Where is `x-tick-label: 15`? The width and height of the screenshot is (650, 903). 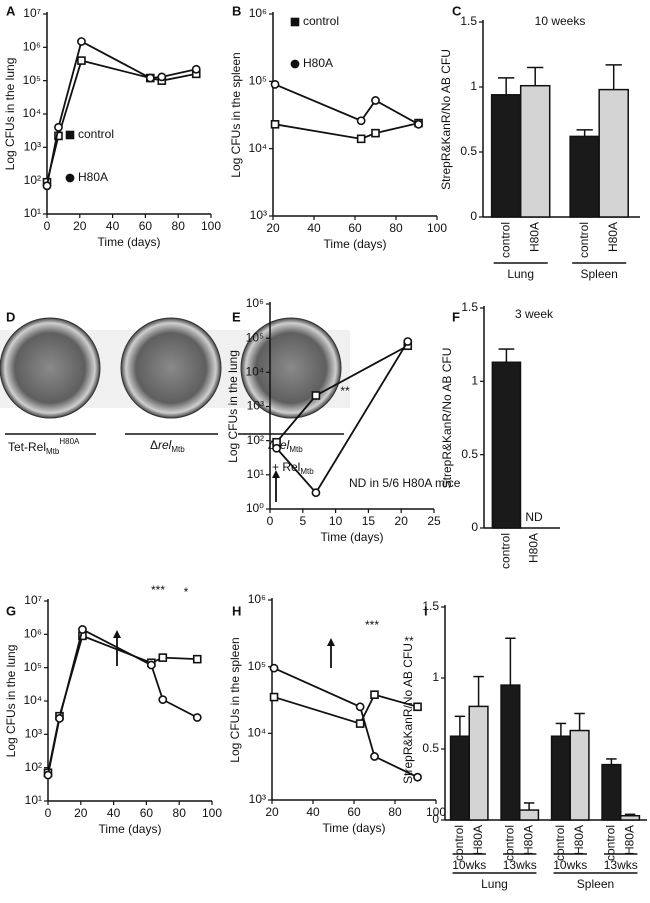 x-tick-label: 15 is located at coordinates (369, 521).